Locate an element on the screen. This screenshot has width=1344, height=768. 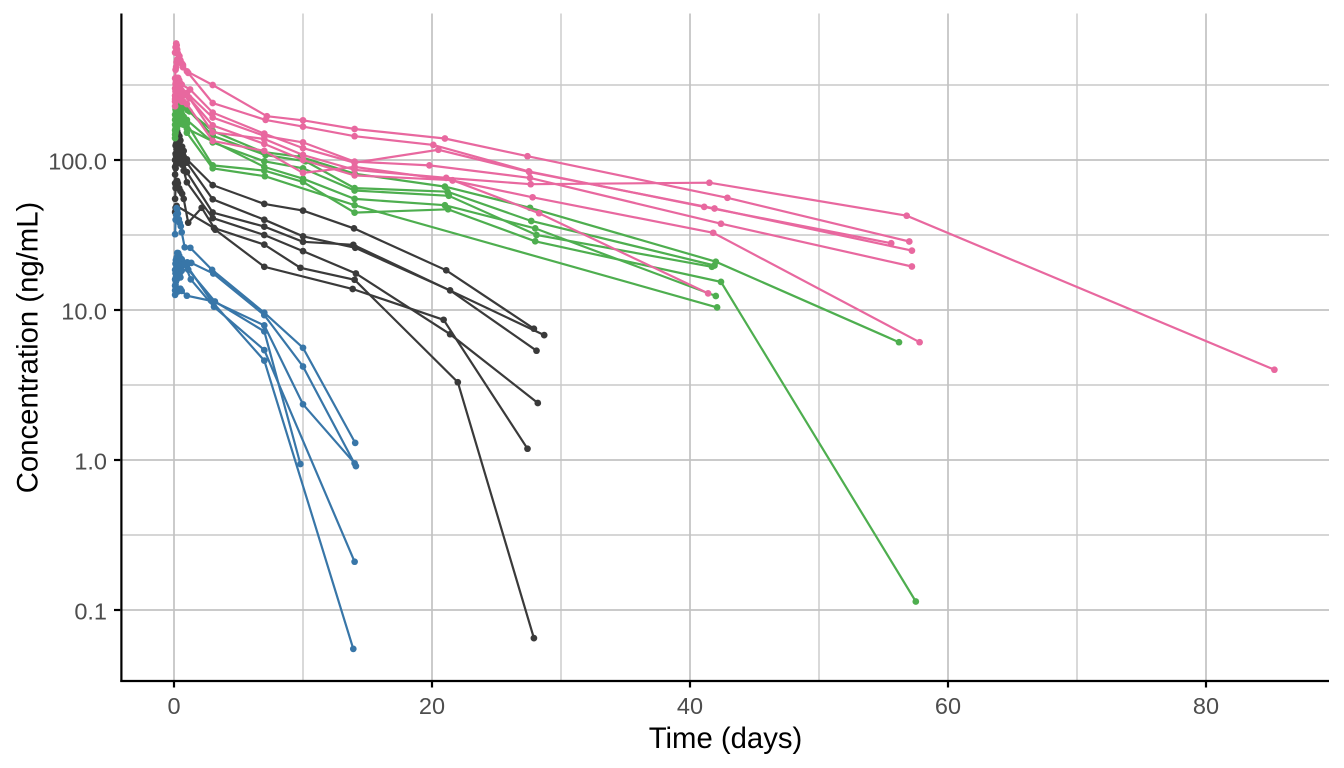
svg-text: Concentration (ng/mL) is located at coordinates (28, 347).